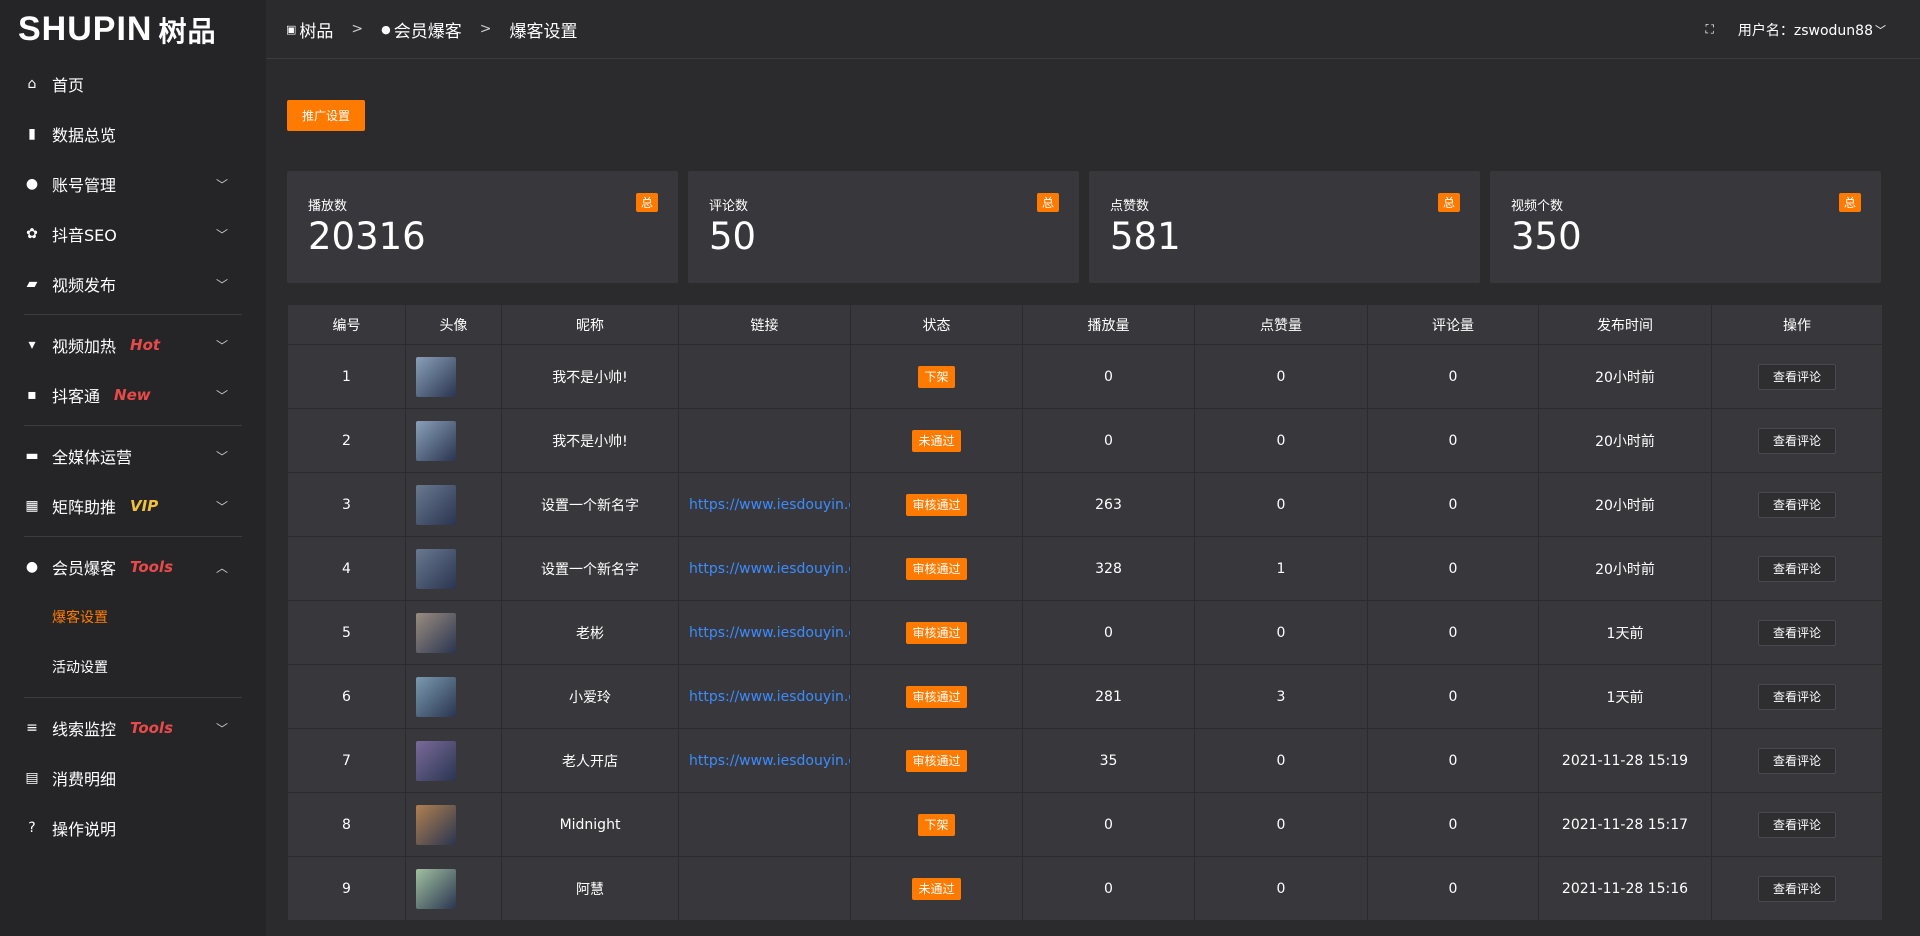  I want to click on sidebar-tag: Tools, so click(151, 728).